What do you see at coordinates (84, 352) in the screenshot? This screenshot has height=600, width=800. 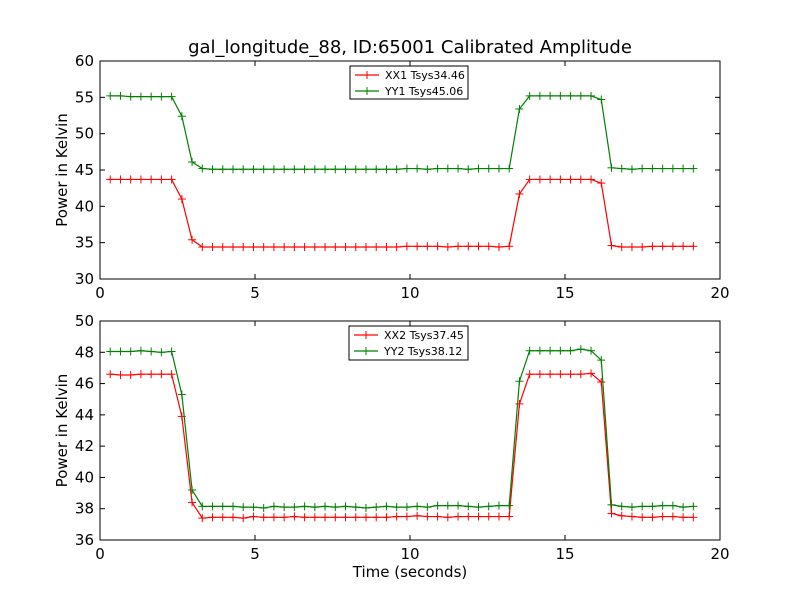 I see `y-tick-label: 48` at bounding box center [84, 352].